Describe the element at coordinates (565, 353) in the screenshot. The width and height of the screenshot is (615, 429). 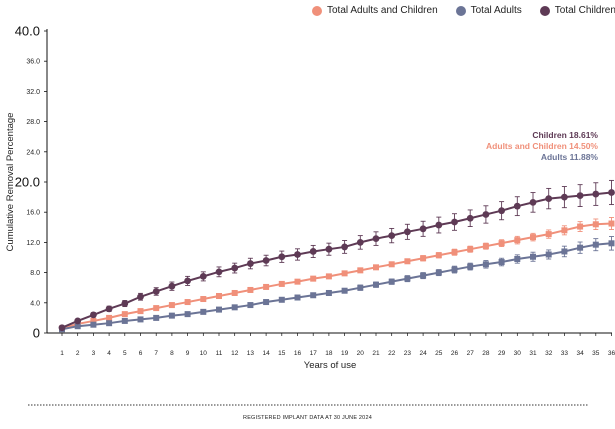
I see `x-tick-label: 33` at that location.